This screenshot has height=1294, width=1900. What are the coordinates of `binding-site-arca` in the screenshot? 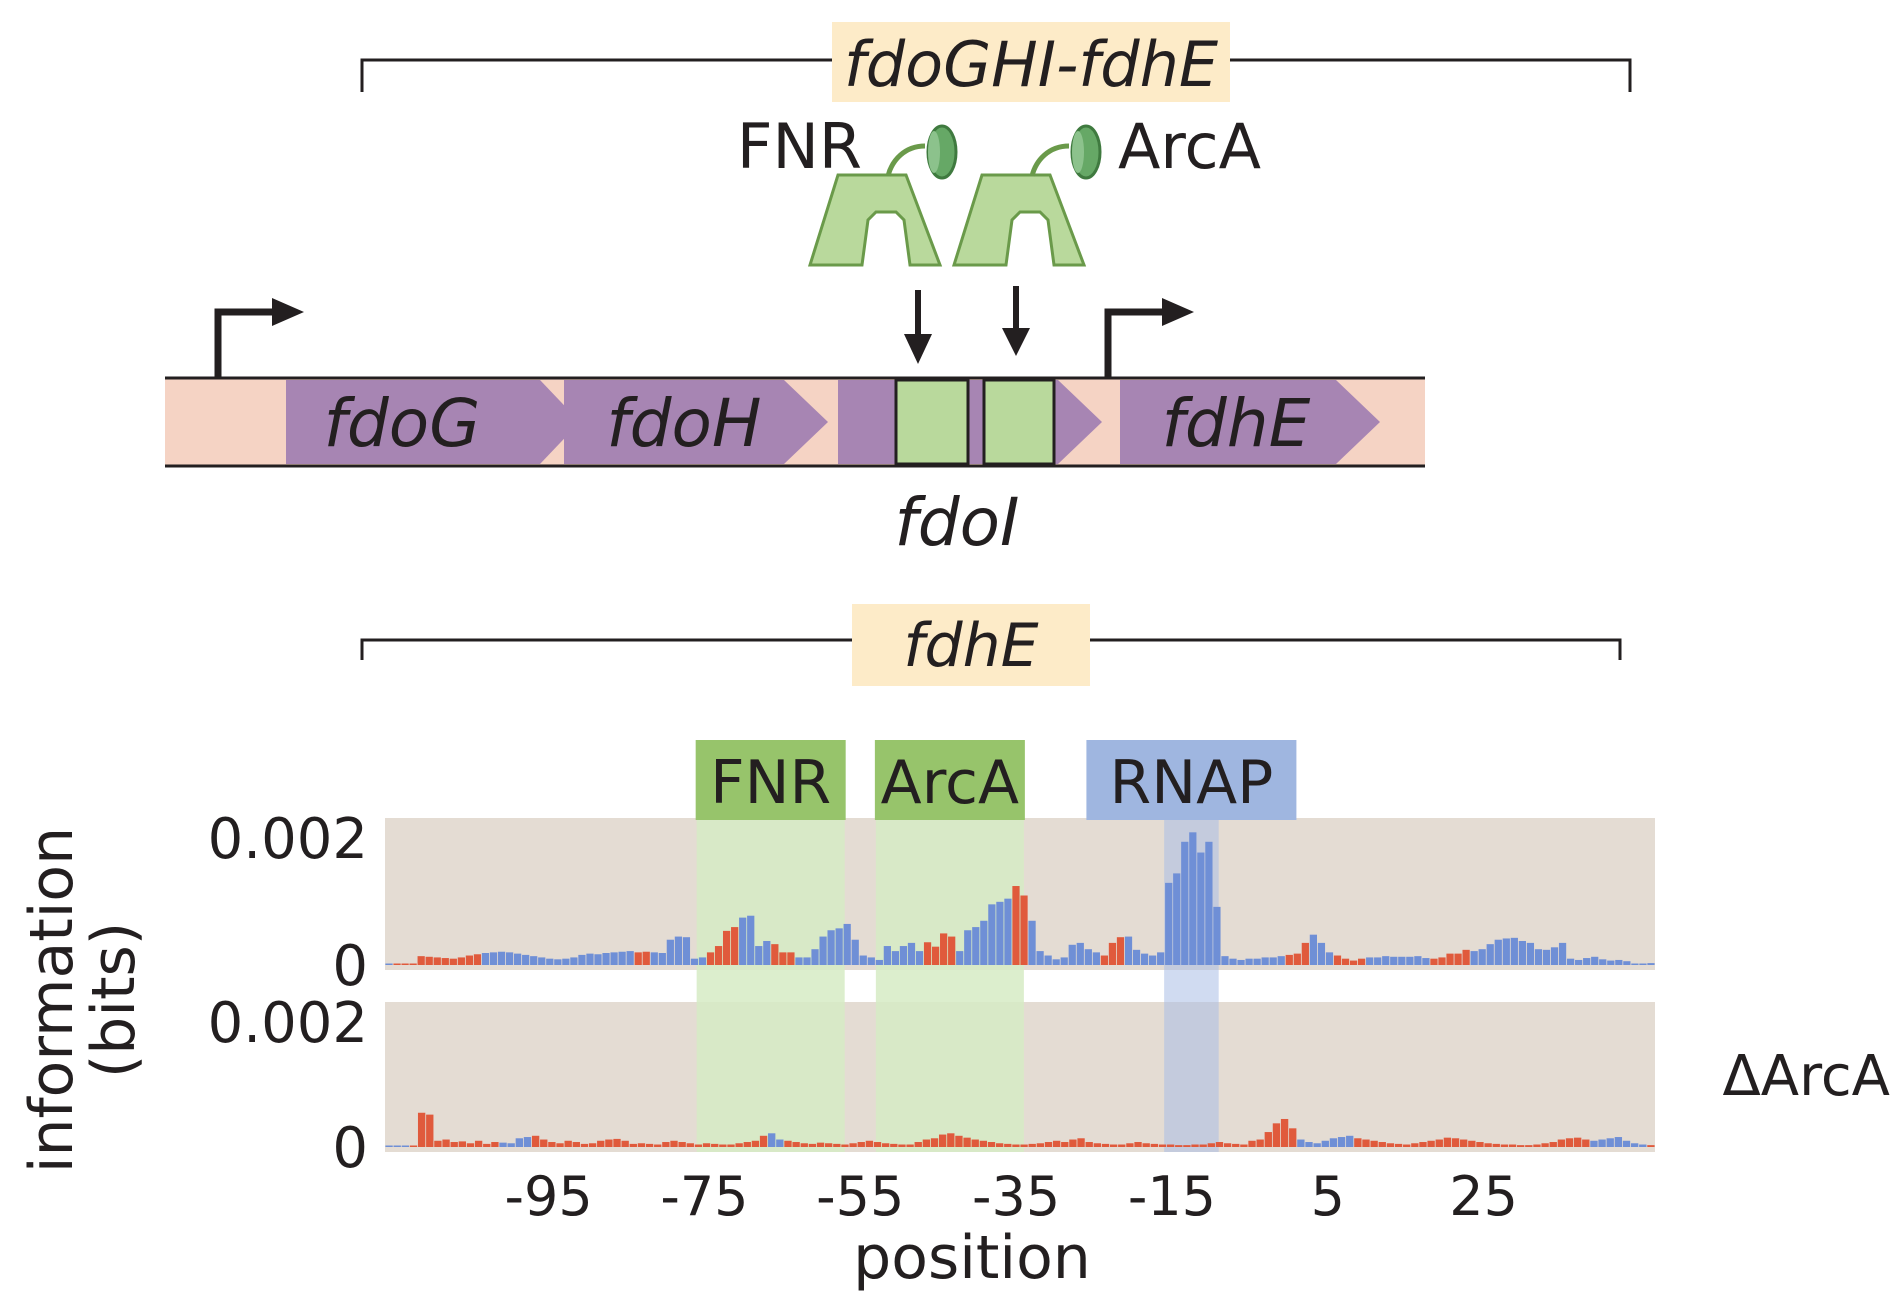 It's located at (1019, 422).